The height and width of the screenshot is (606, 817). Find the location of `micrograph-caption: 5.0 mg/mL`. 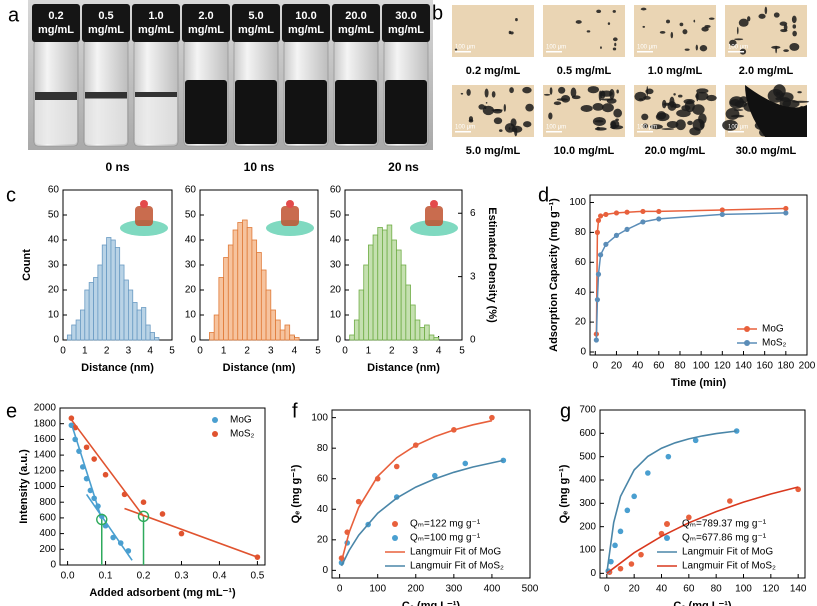

micrograph-caption: 5.0 mg/mL is located at coordinates (493, 151).